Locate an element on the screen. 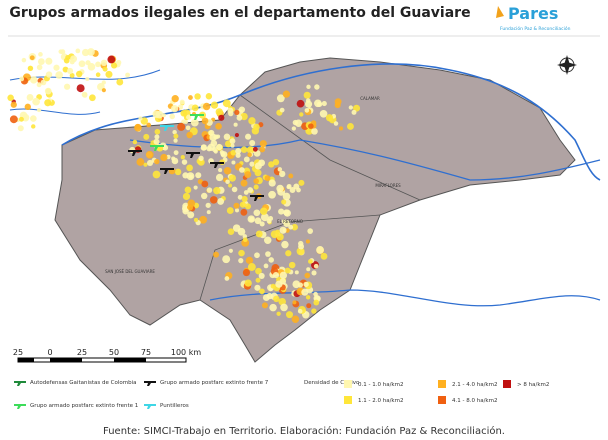 The height and width of the screenshot is (440, 608). legend-label: 0.1 - 1.0 ha/km2 is located at coordinates (380, 385).